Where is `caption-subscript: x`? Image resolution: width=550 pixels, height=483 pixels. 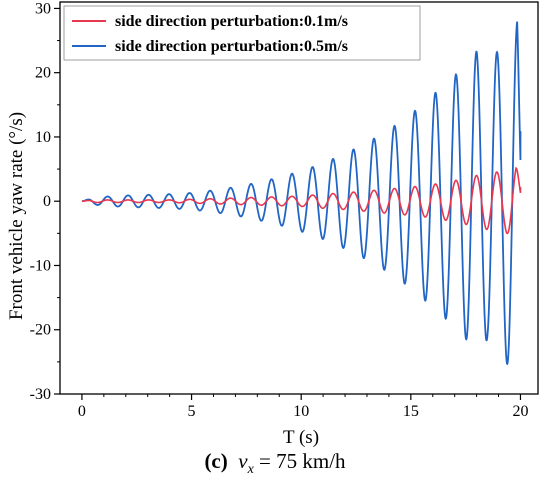
caption-subscript: x is located at coordinates (250, 470).